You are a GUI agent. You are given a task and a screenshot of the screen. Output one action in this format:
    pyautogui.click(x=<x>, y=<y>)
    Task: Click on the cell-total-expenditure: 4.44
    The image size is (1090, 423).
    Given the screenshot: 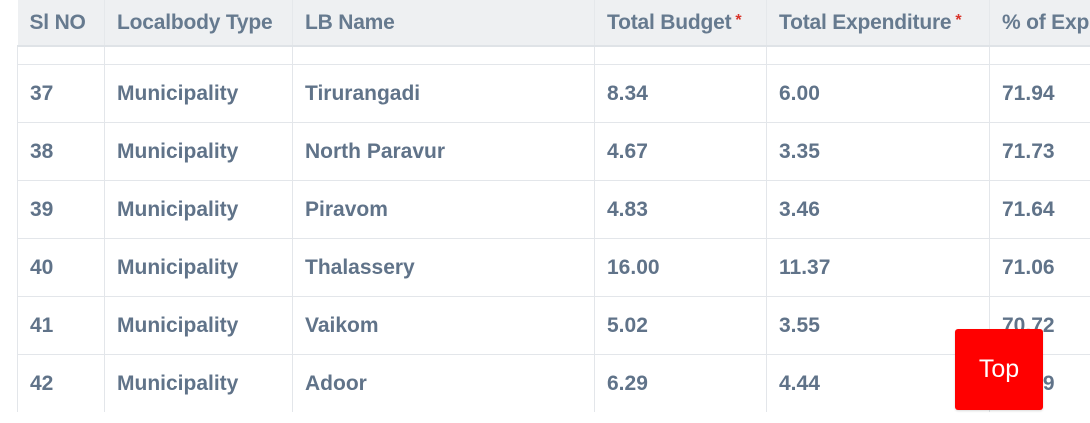 What is the action you would take?
    pyautogui.click(x=878, y=383)
    